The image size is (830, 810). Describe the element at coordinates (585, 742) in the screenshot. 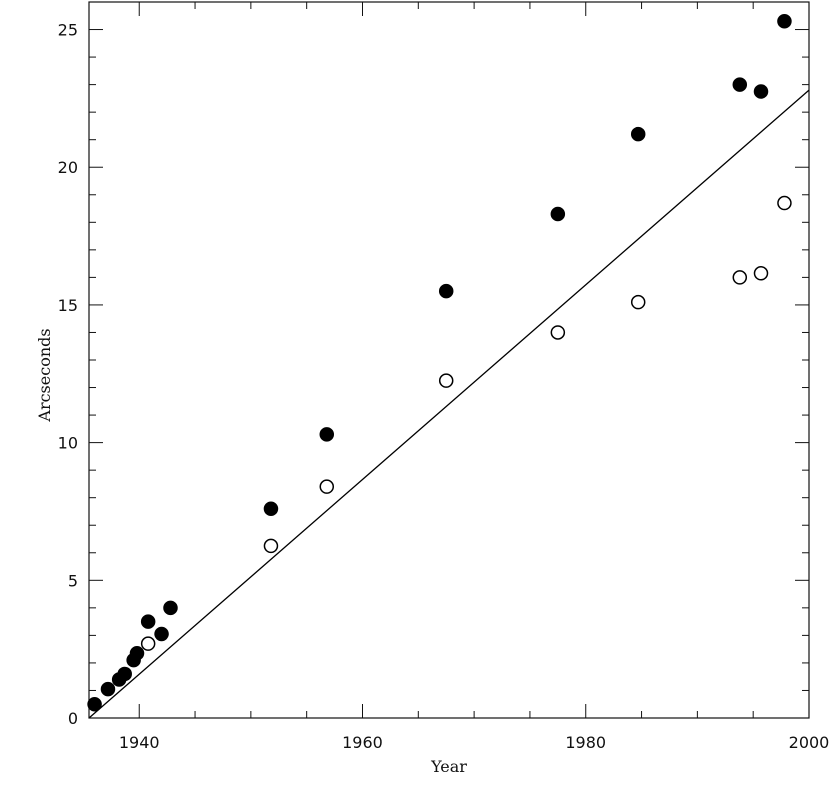

I see `x-tick-label: 1980` at that location.